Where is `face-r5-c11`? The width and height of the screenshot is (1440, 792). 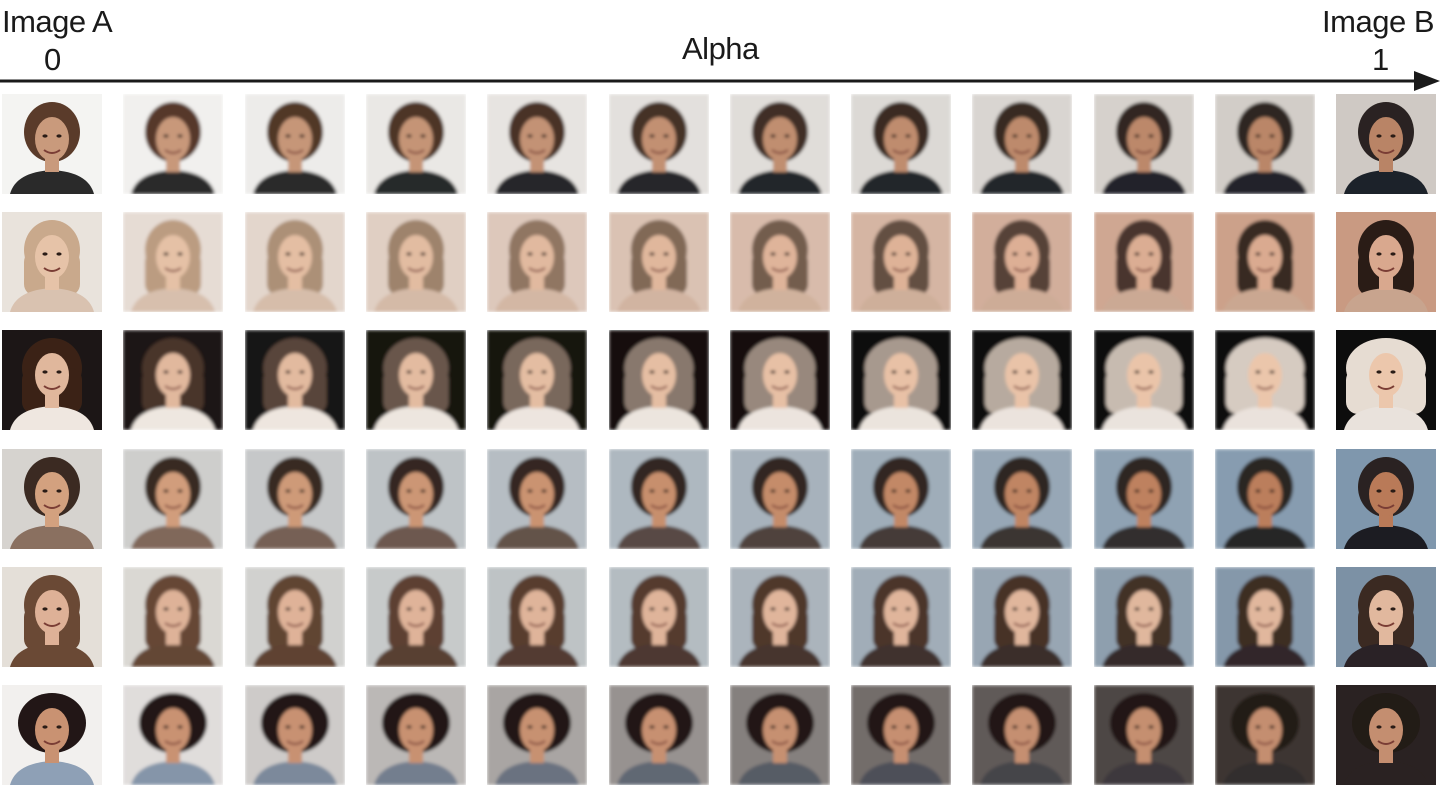 face-r5-c11 is located at coordinates (1265, 616).